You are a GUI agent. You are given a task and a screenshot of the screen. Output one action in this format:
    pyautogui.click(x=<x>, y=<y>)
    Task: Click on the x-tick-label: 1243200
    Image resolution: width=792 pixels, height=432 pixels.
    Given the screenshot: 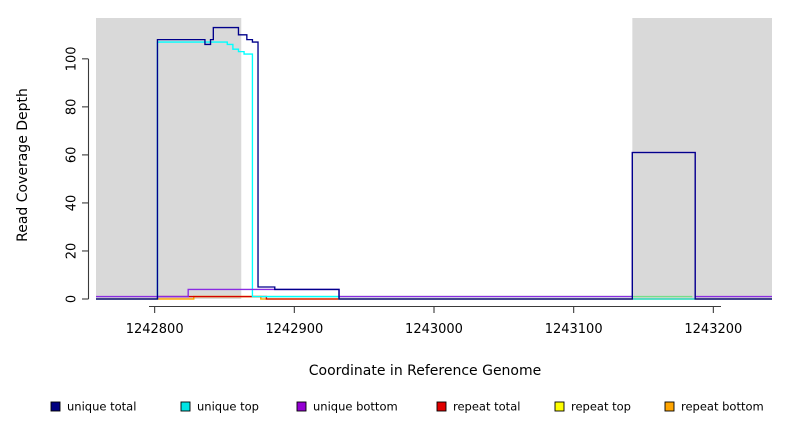 What is the action you would take?
    pyautogui.click(x=713, y=329)
    